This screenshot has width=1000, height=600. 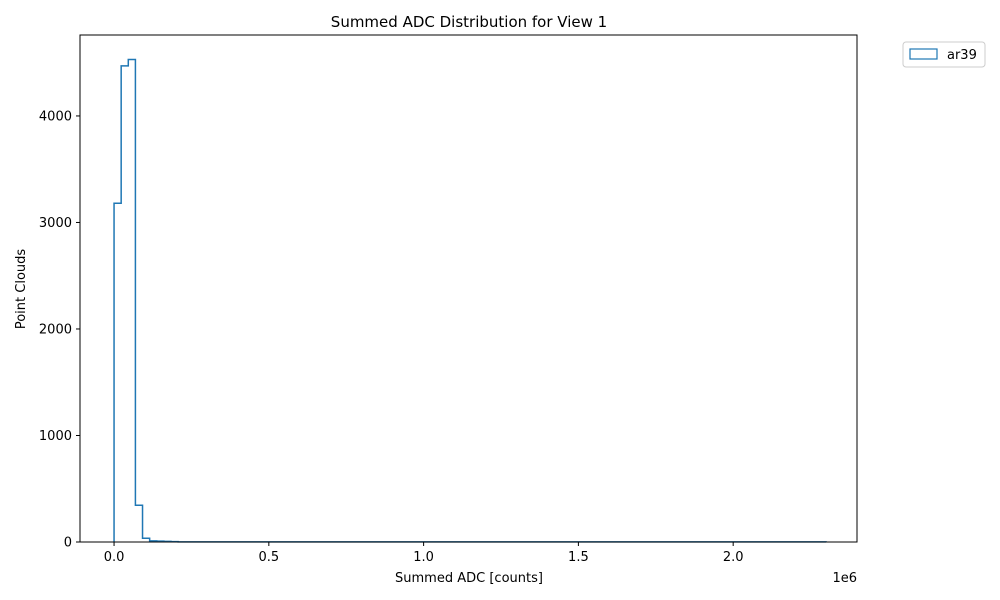 What do you see at coordinates (68, 543) in the screenshot?
I see `y-tick-label: 0` at bounding box center [68, 543].